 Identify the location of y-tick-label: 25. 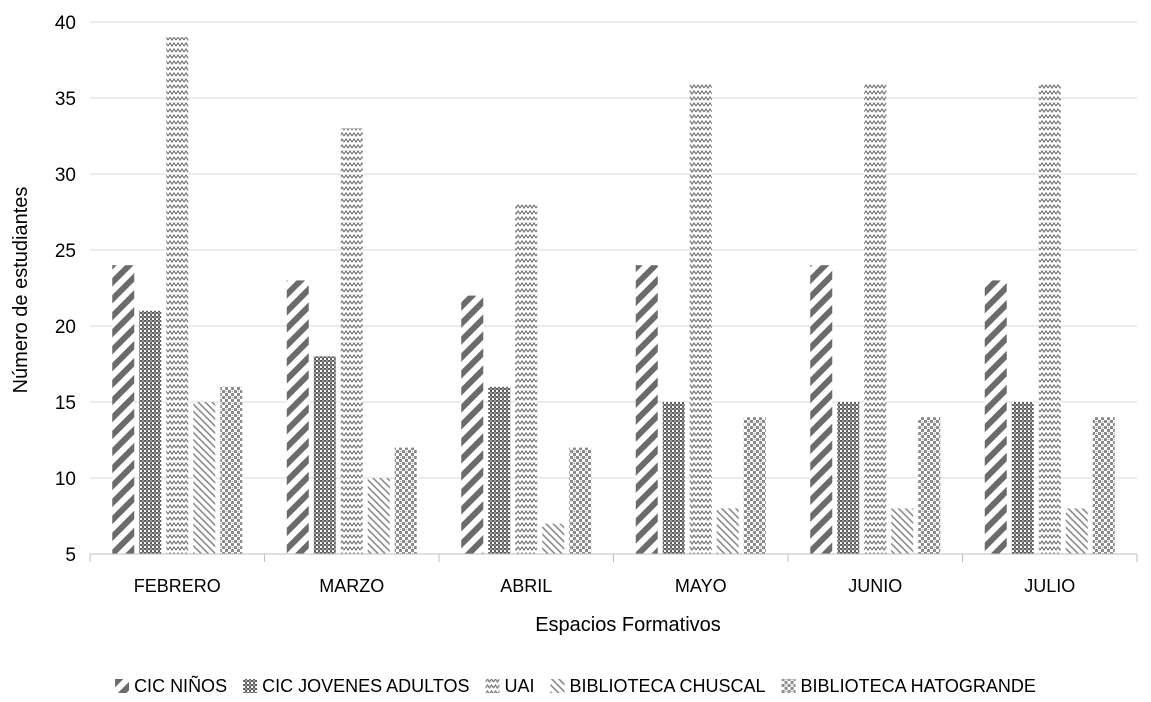
(65, 251).